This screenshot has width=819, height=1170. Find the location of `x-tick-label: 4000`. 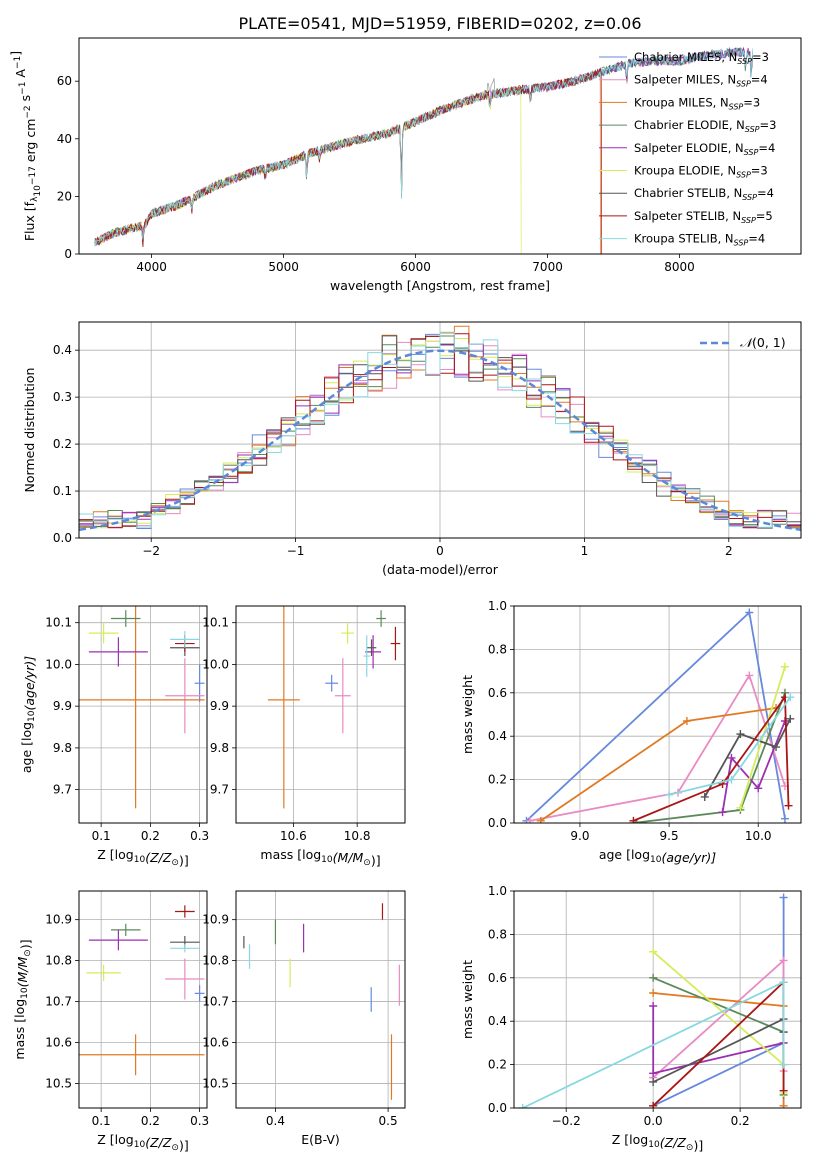

x-tick-label: 4000 is located at coordinates (151, 267).